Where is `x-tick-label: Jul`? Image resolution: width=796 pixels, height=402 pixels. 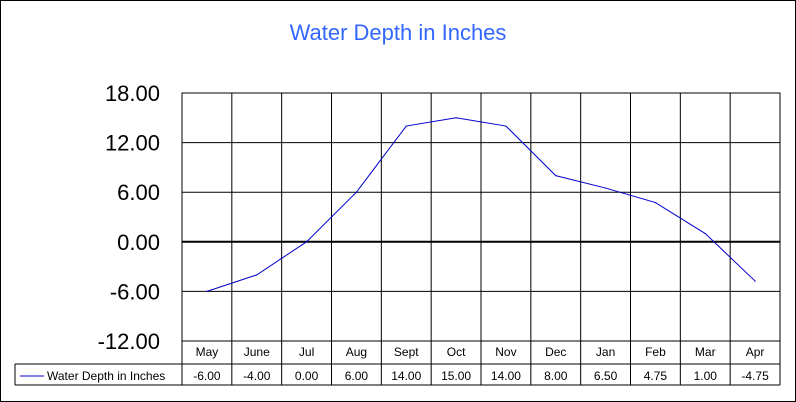 x-tick-label: Jul is located at coordinates (306, 352).